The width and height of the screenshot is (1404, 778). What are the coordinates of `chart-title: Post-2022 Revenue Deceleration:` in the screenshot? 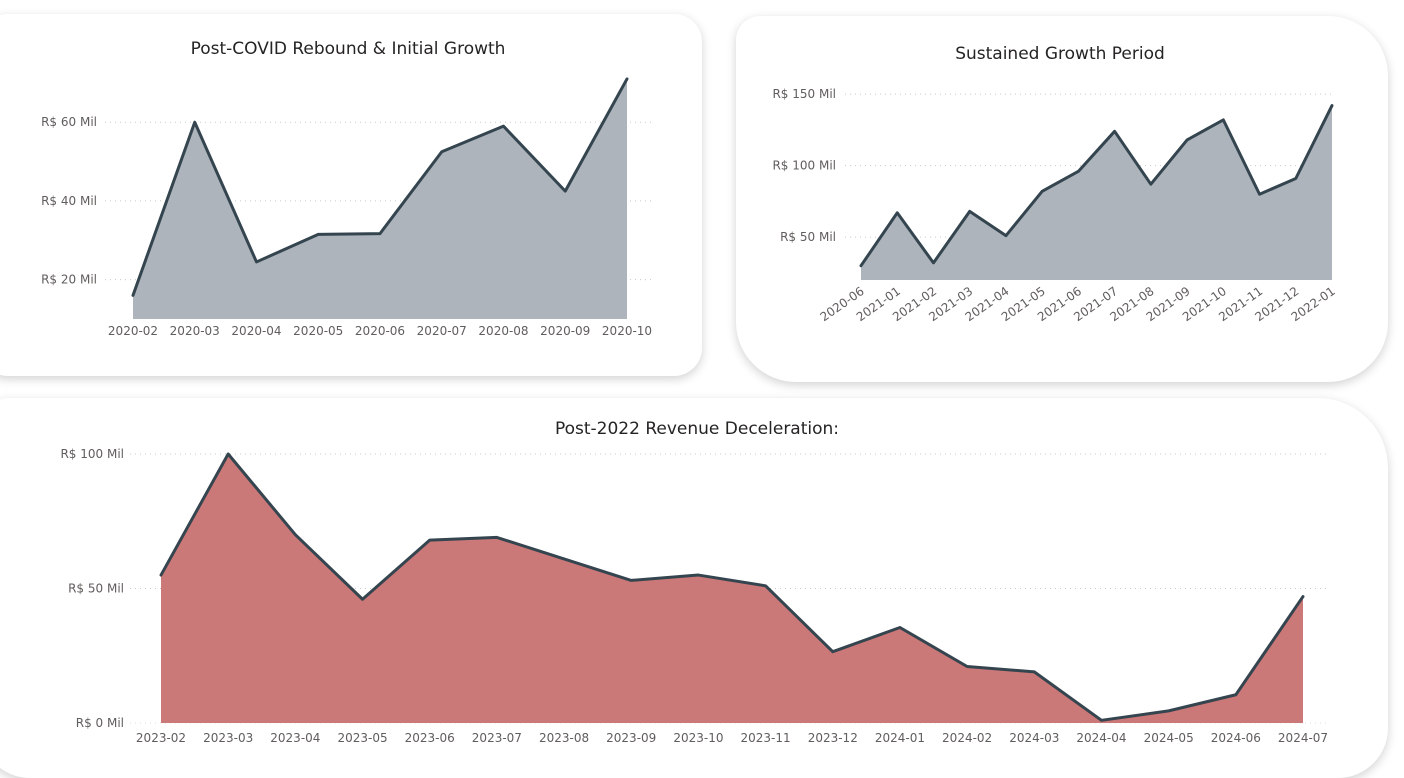 It's located at (697, 429).